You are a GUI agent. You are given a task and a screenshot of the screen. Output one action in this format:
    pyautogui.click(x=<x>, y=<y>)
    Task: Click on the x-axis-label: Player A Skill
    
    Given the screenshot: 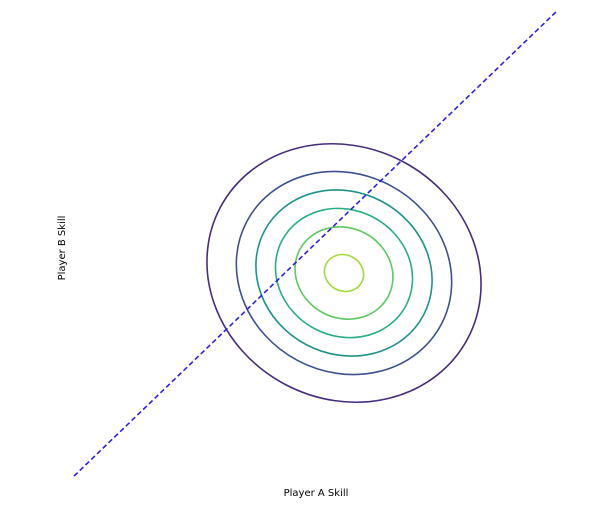 What is the action you would take?
    pyautogui.click(x=316, y=493)
    